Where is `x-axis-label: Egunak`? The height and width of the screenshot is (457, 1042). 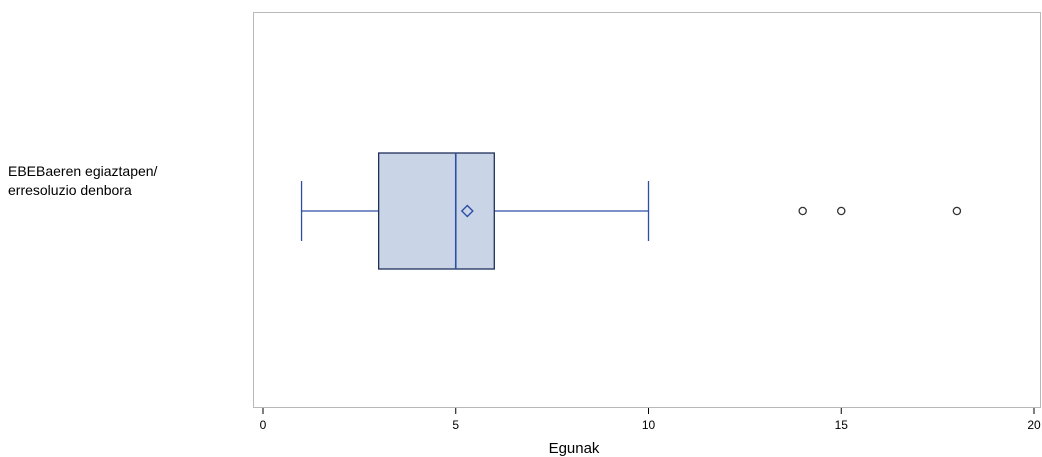 x-axis-label: Egunak is located at coordinates (574, 448).